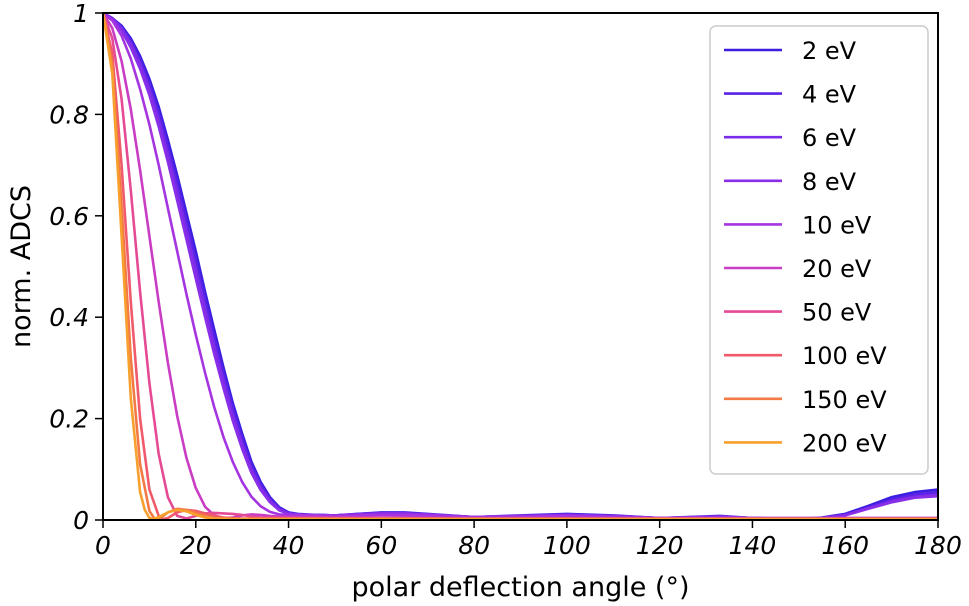 This screenshot has width=969, height=606. I want to click on x-axis: 0 20 40 60 80 100 120 140 160 180, so click(528, 540).